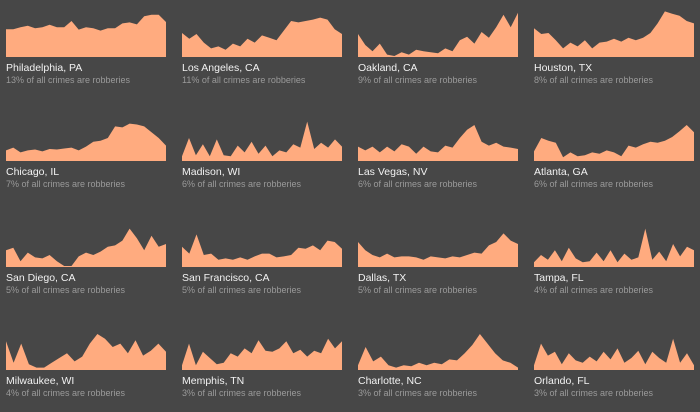  I want to click on city-title: Las Vegas, NV, so click(393, 172).